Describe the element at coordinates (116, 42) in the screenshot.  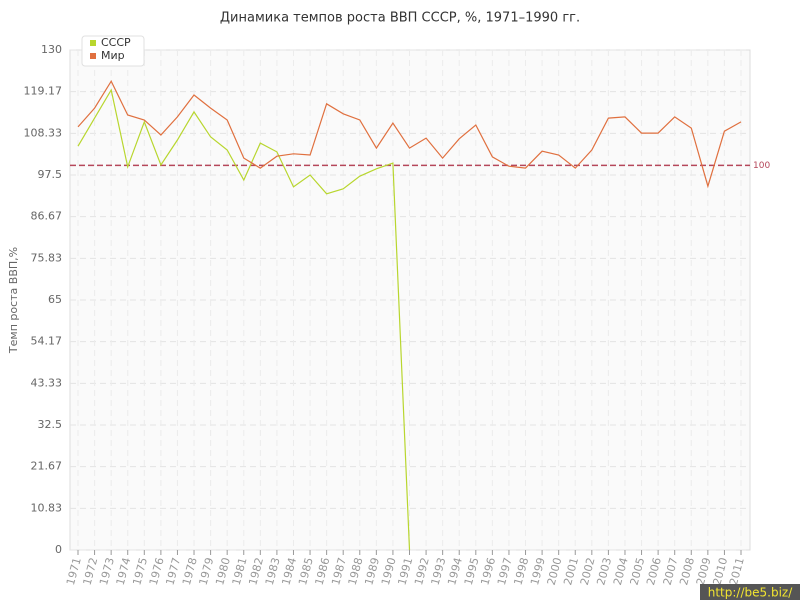
I see `legend-label: СССР` at that location.